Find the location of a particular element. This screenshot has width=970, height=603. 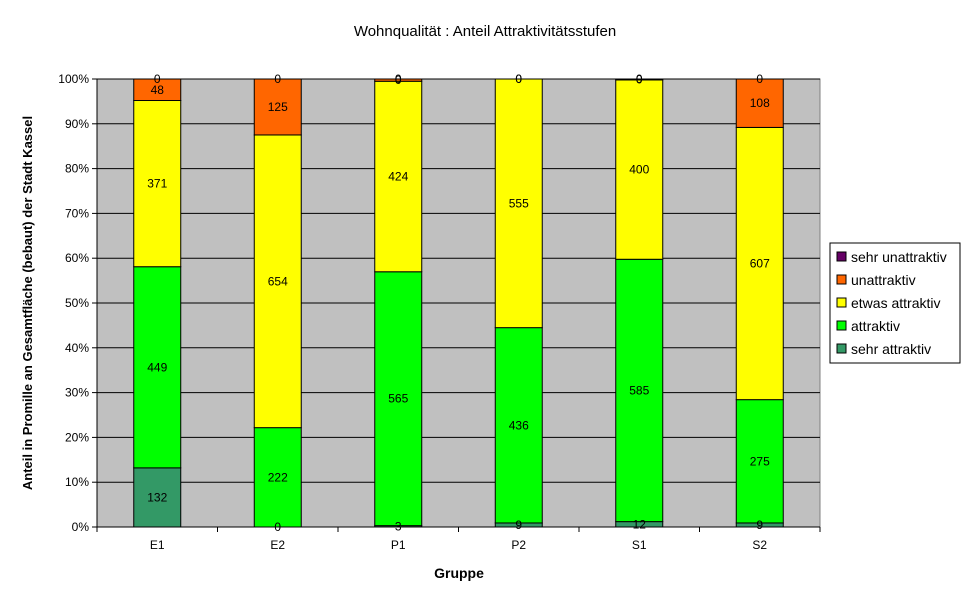

y-tick-label: 20% is located at coordinates (77, 437).